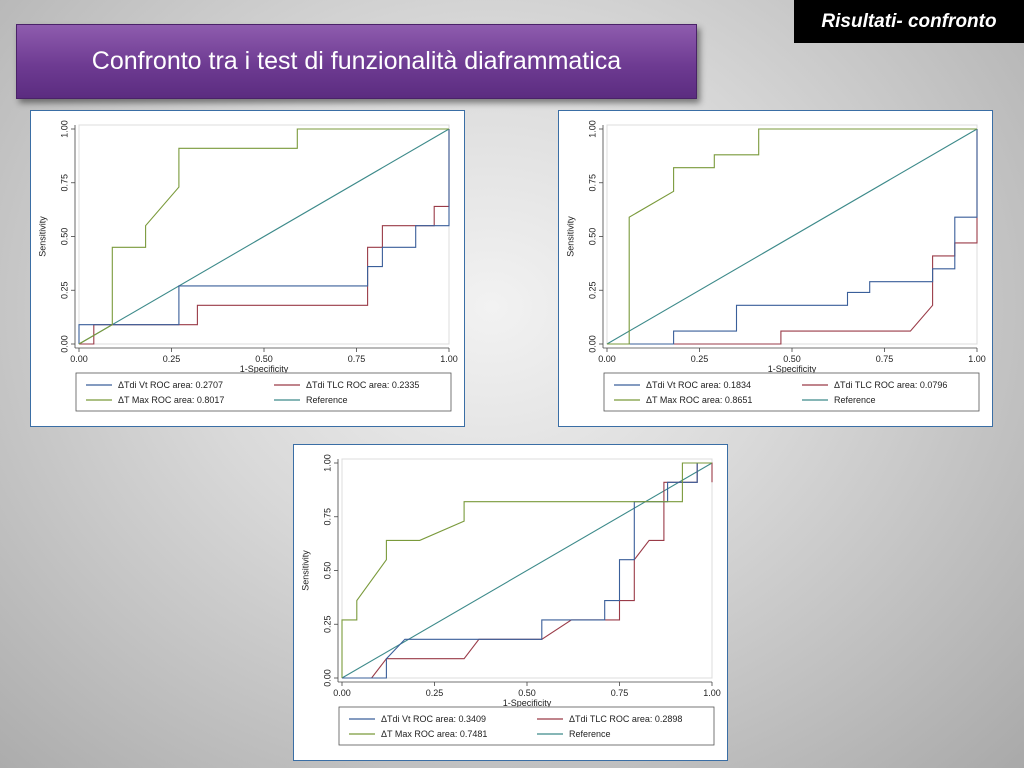 The height and width of the screenshot is (768, 1024). Describe the element at coordinates (171, 400) in the screenshot. I see `legend-label-tmax: ΔT Max ROC area: 0.8017` at that location.